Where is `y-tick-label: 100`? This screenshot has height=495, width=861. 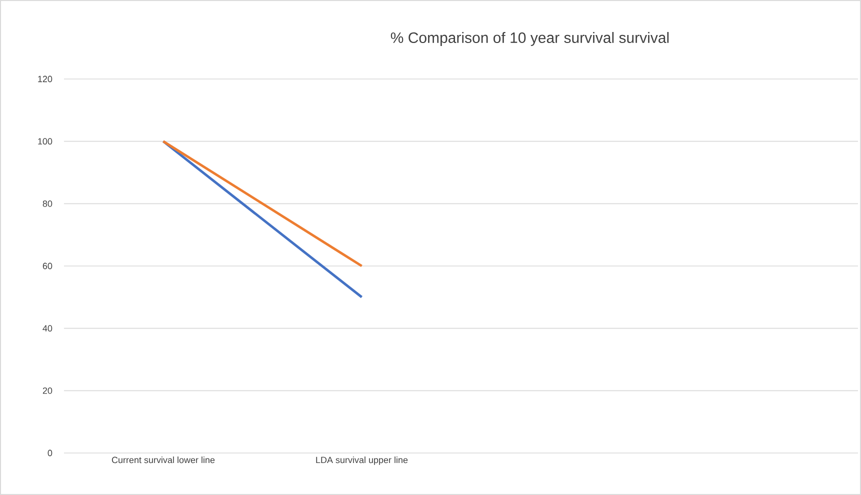 y-tick-label: 100 is located at coordinates (45, 141).